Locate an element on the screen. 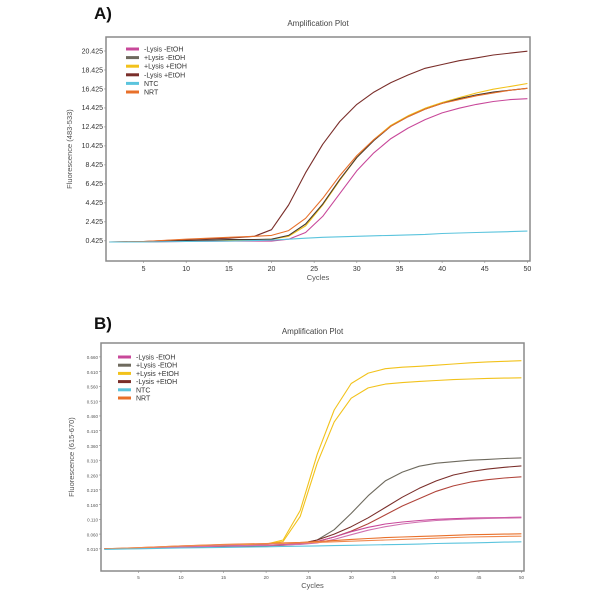 This screenshot has width=600, height=600. y-tick-label: 0.260 is located at coordinates (93, 475).